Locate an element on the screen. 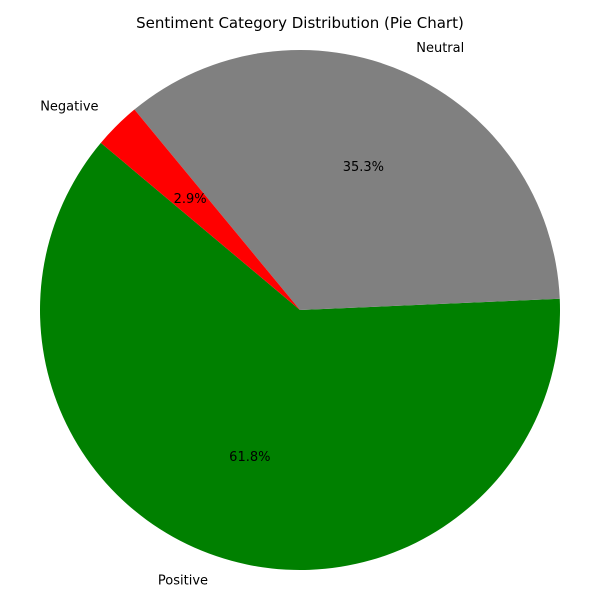 The image size is (600, 600). pie-slice-negative is located at coordinates (200, 209).